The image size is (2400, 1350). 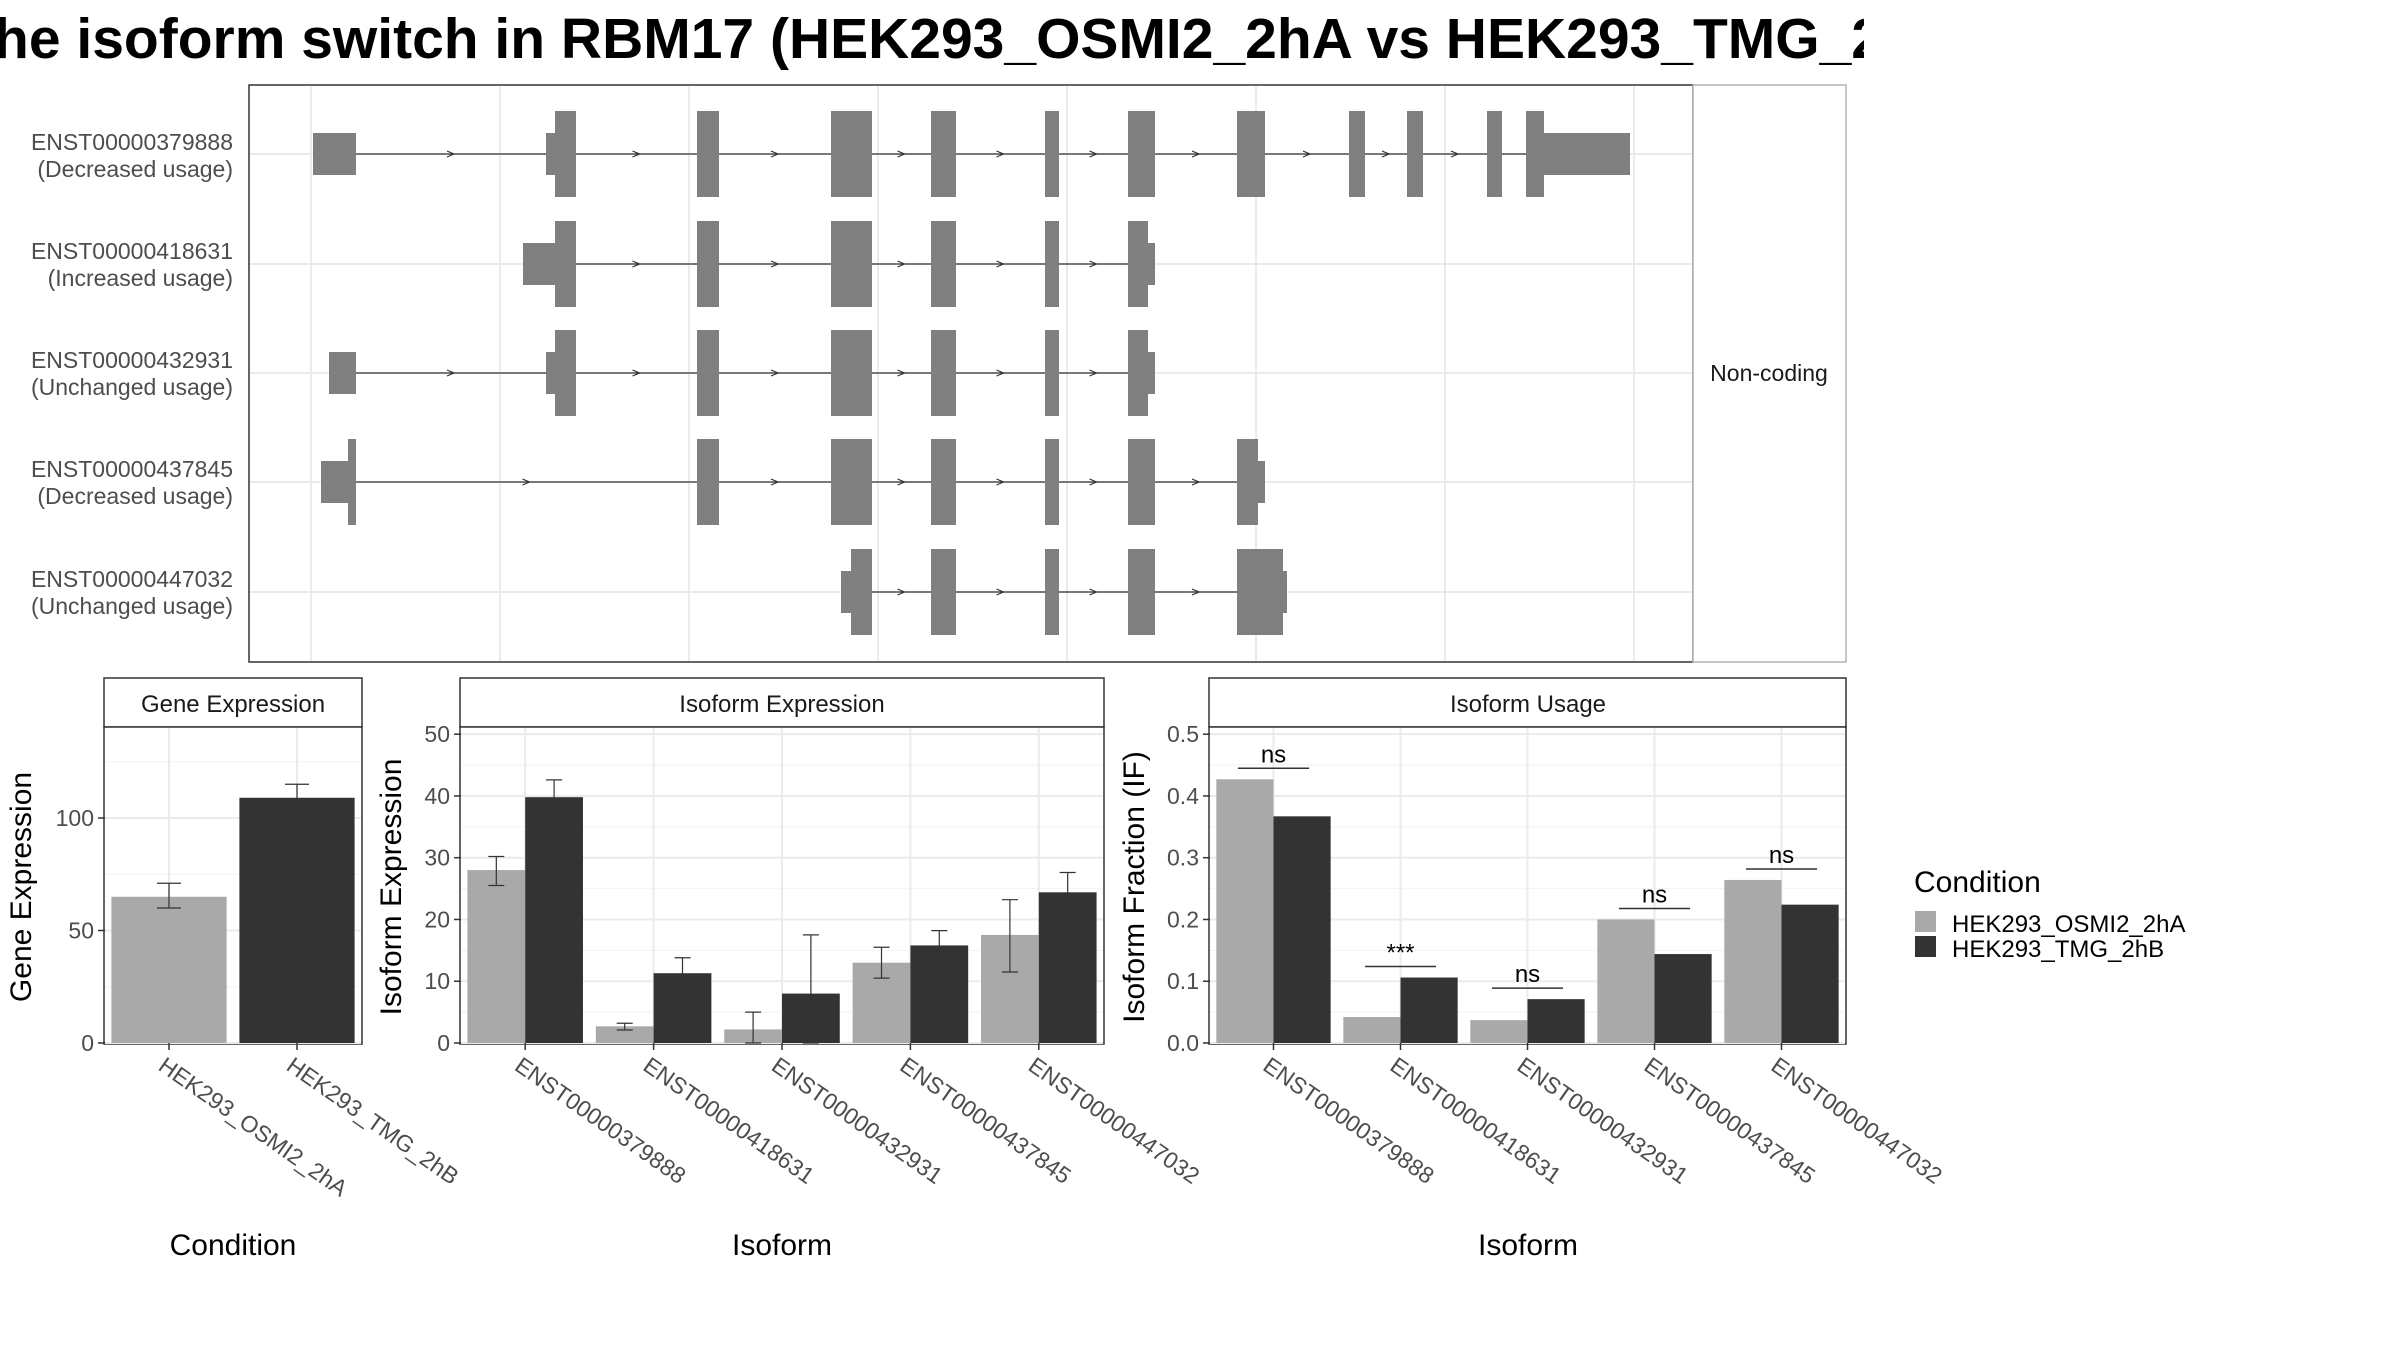 I want to click on y-tick-label: 10, so click(x=437, y=981).